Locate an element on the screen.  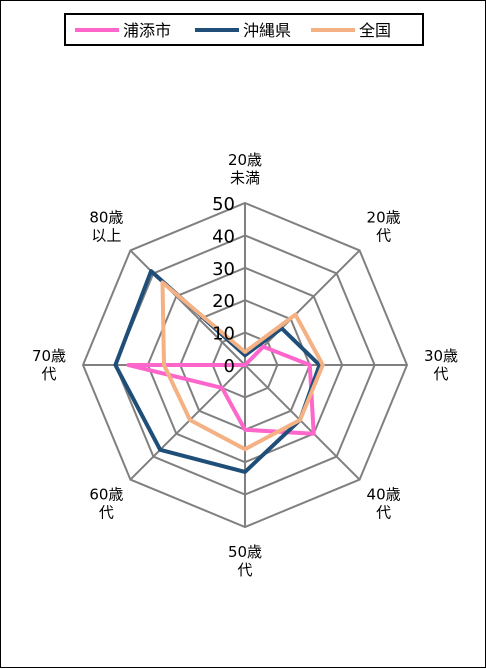
r-tick-label-1: 10 is located at coordinates (223, 334).